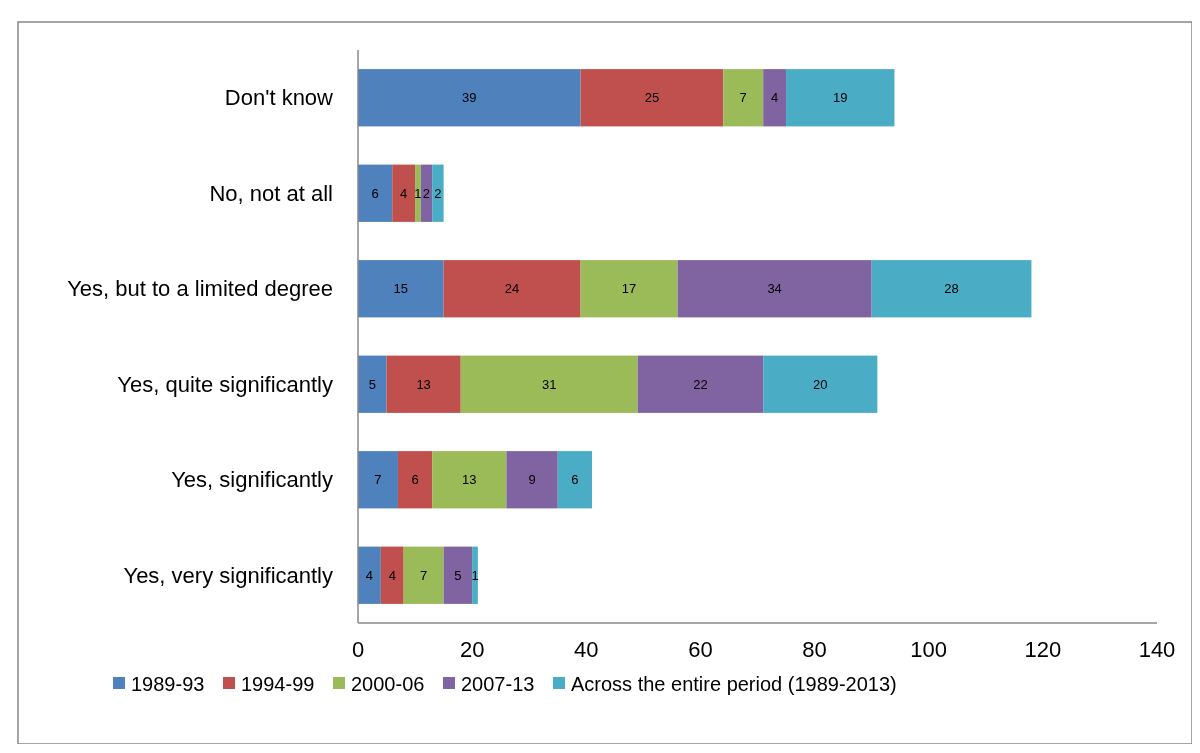  Describe the element at coordinates (1043, 649) in the screenshot. I see `x-tick-label: 120` at that location.